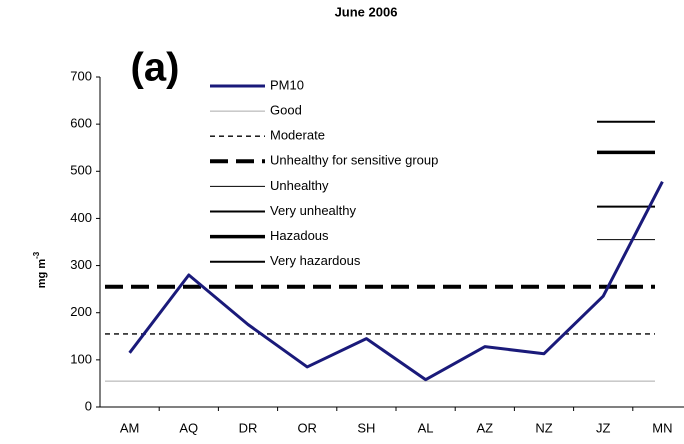 The height and width of the screenshot is (444, 684). I want to click on legend-label: PM10, so click(287, 84).